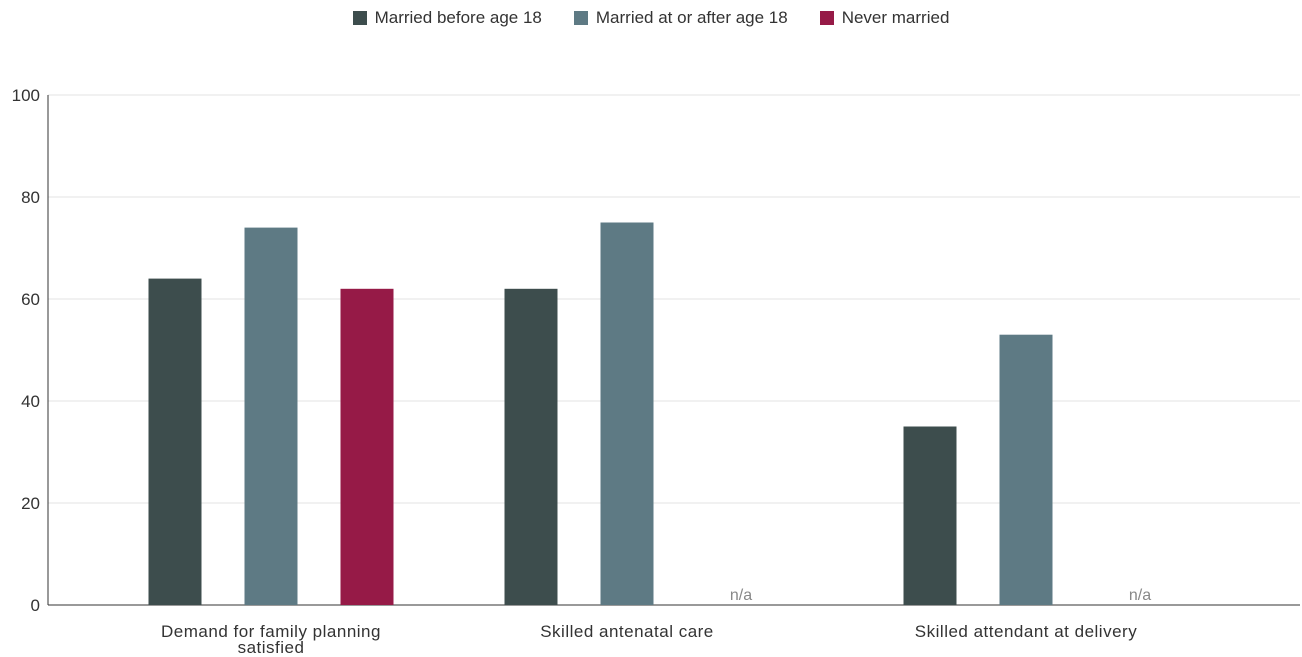  Describe the element at coordinates (30, 299) in the screenshot. I see `y-tick-label: 60` at that location.